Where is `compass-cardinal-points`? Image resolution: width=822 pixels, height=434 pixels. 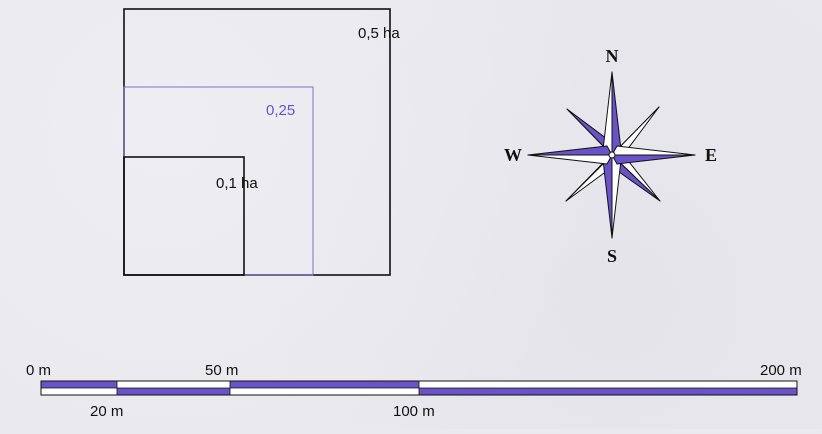
compass-cardinal-points is located at coordinates (611, 155).